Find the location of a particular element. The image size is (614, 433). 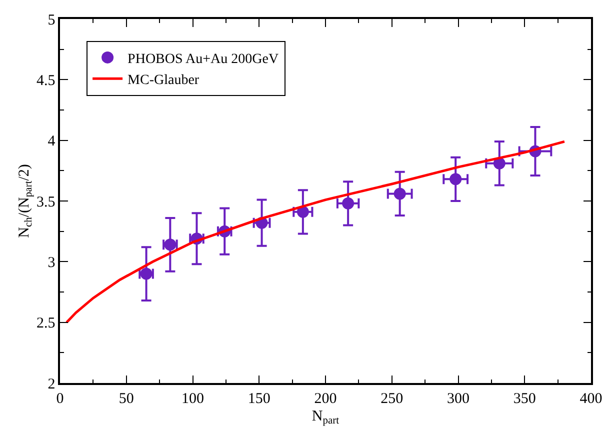

y-tick-label: 2.5 is located at coordinates (46, 324).